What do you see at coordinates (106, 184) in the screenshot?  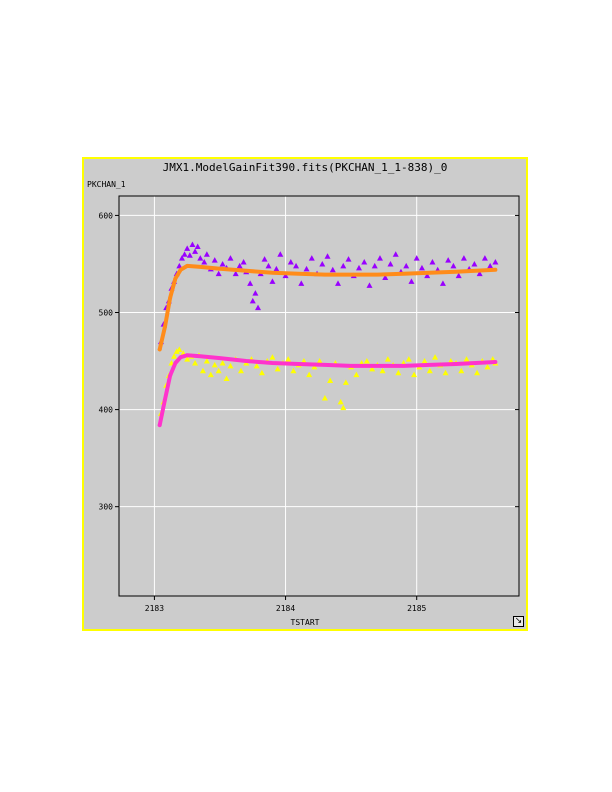 I see `y-axis-label: PKCHAN_1` at bounding box center [106, 184].